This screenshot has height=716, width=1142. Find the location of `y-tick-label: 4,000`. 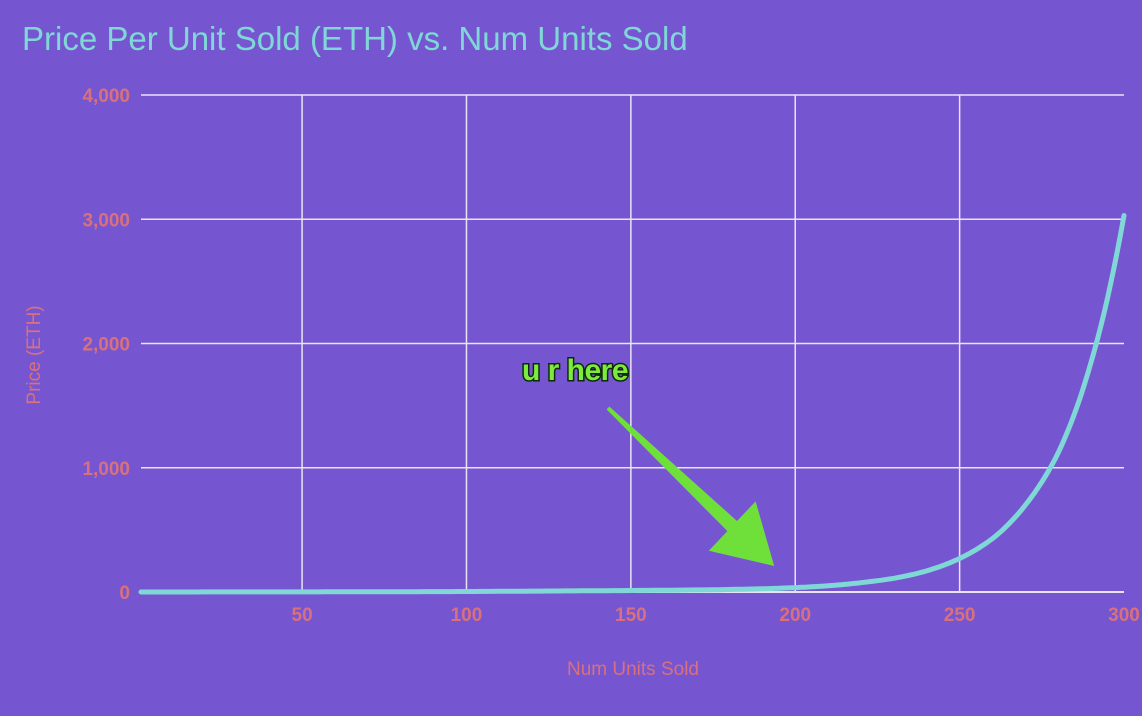

y-tick-label: 4,000 is located at coordinates (106, 96).